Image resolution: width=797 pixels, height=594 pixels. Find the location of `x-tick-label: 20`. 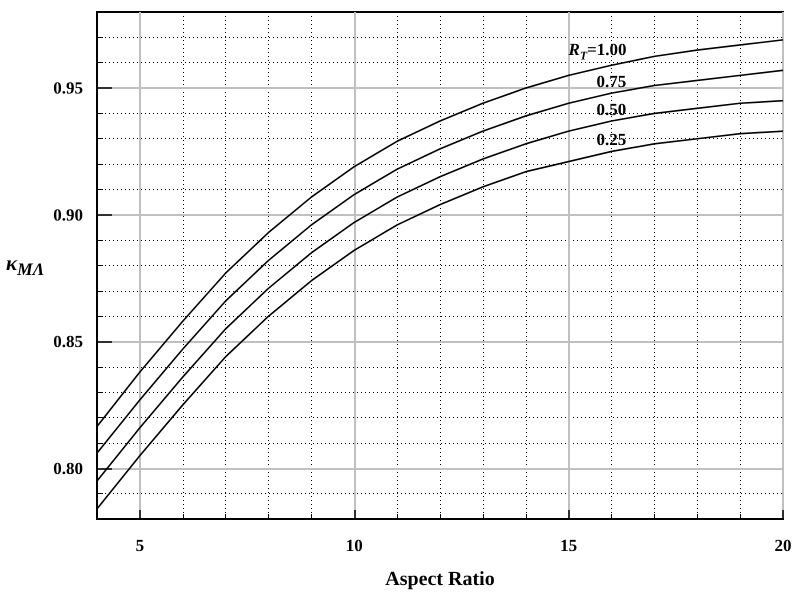

x-tick-label: 20 is located at coordinates (783, 545).